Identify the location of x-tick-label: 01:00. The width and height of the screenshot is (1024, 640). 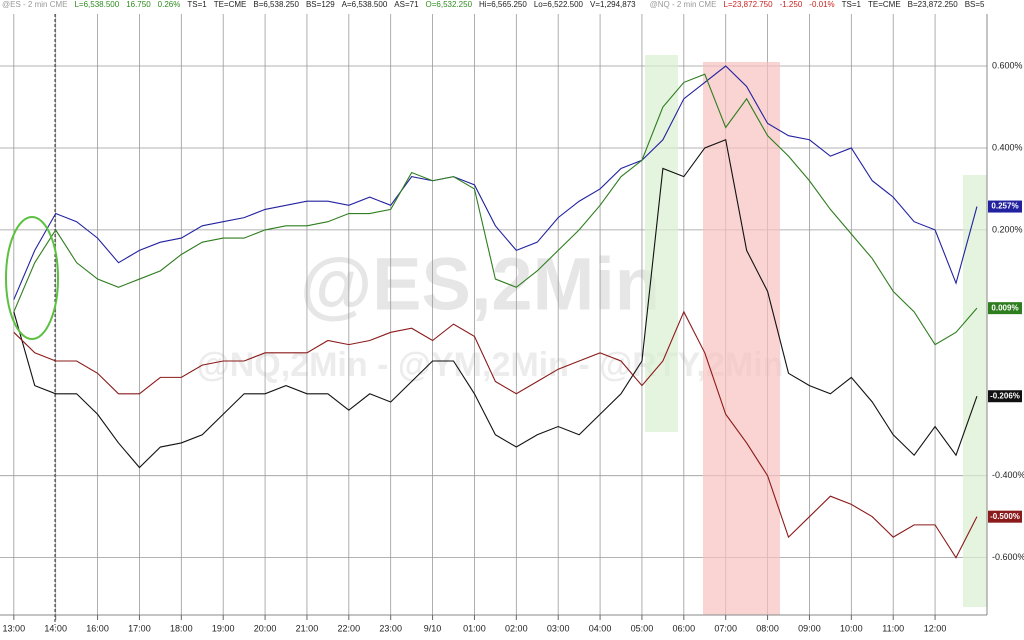
(474, 628).